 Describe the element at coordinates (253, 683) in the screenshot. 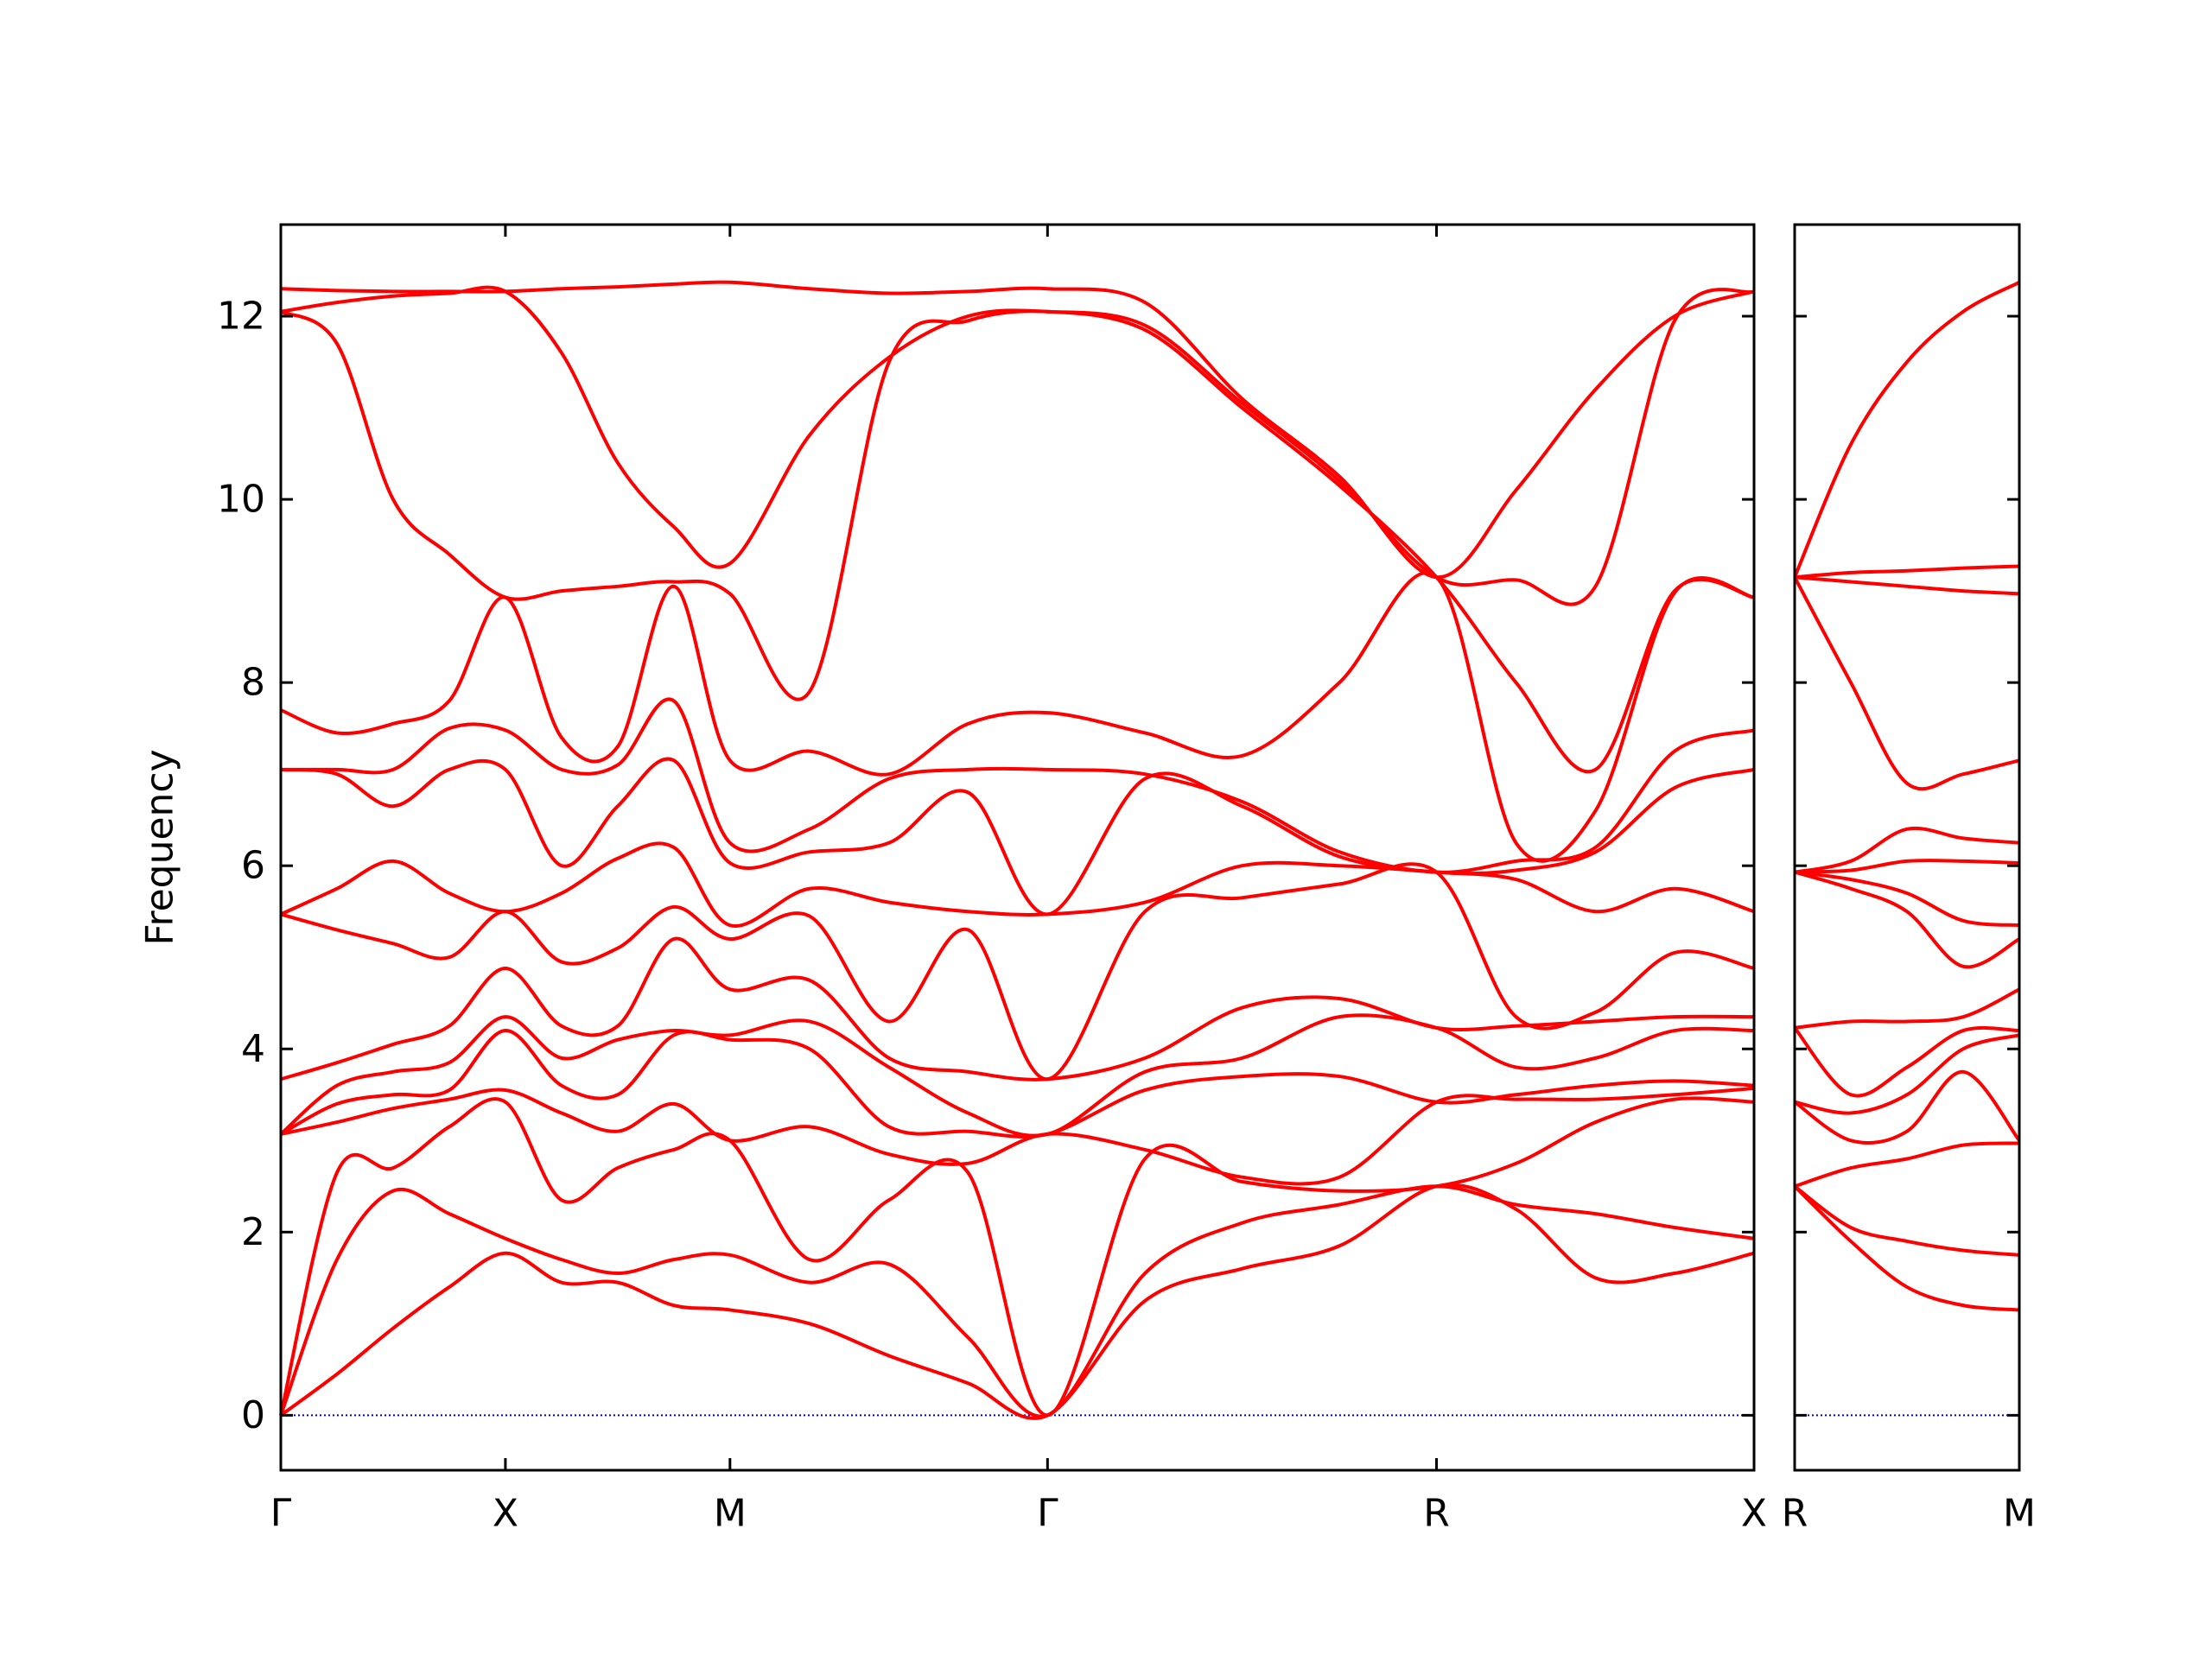

I see `y-tick-label: 8` at that location.